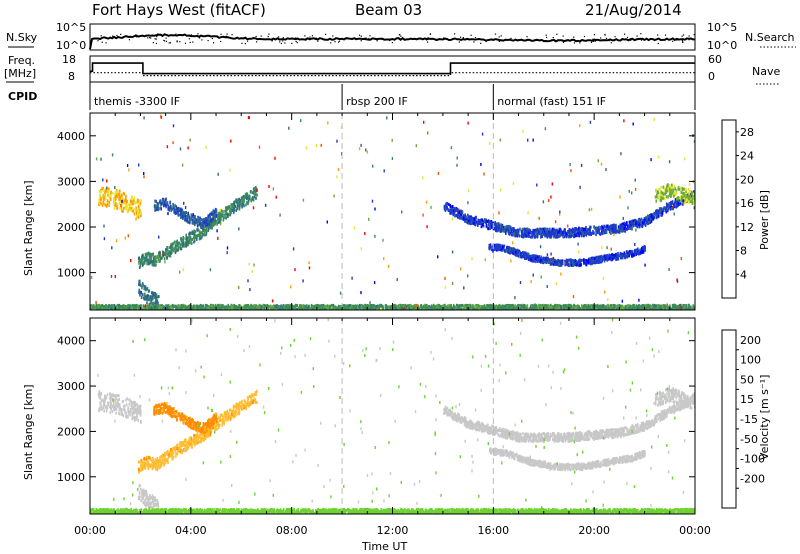 The image size is (800, 554). Describe the element at coordinates (722, 45) in the screenshot. I see `noise-tick-right-bottom: 10^0` at that location.